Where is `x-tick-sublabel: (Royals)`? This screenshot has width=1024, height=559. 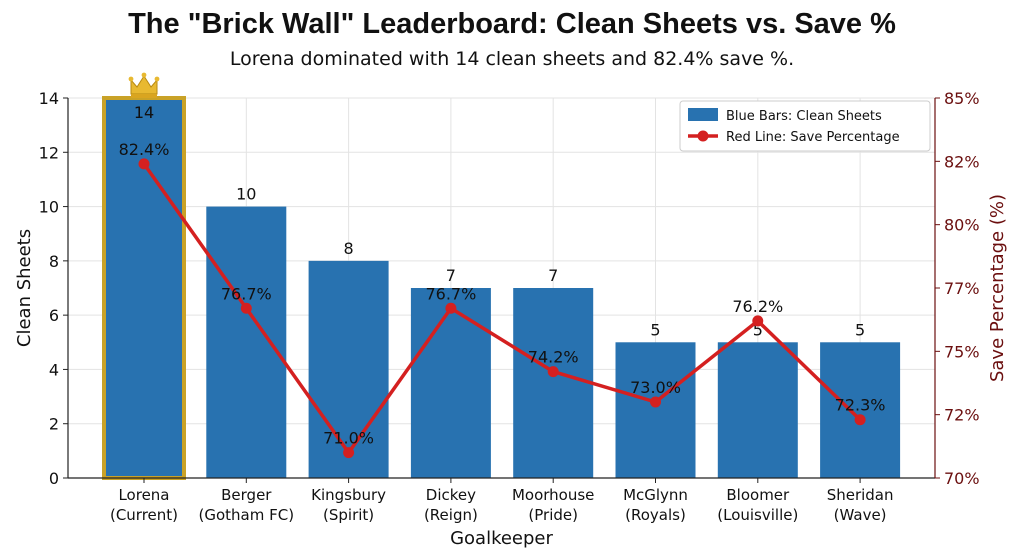
x-tick-sublabel: (Royals) is located at coordinates (655, 515).